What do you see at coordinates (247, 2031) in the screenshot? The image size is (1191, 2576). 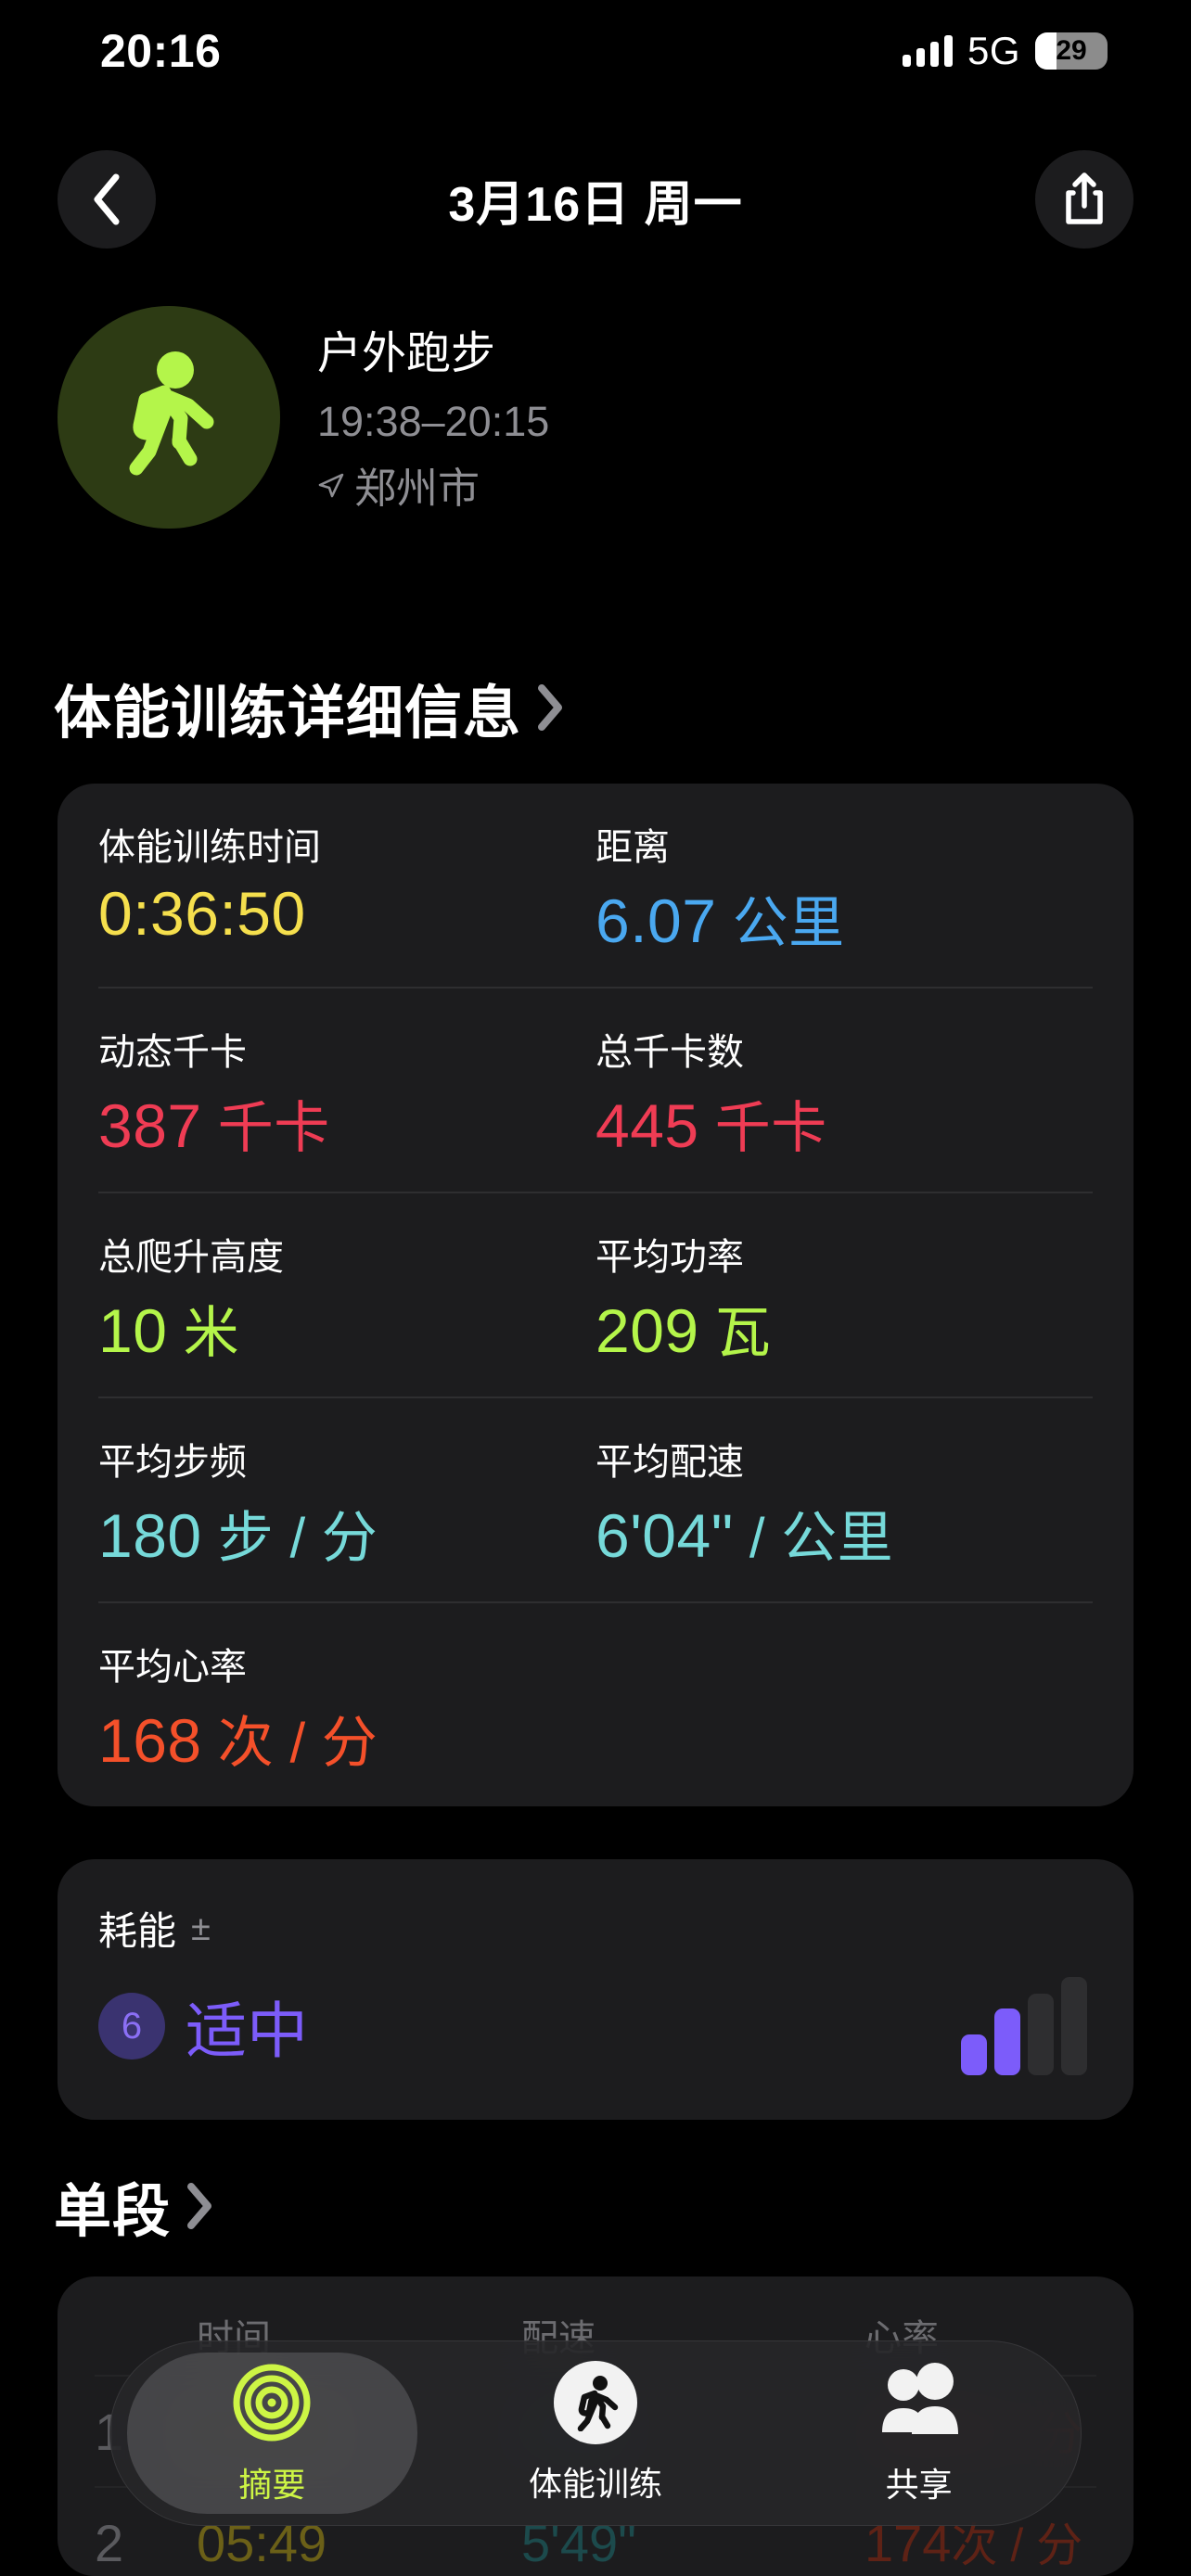 I see `effort-level-label: 适中` at bounding box center [247, 2031].